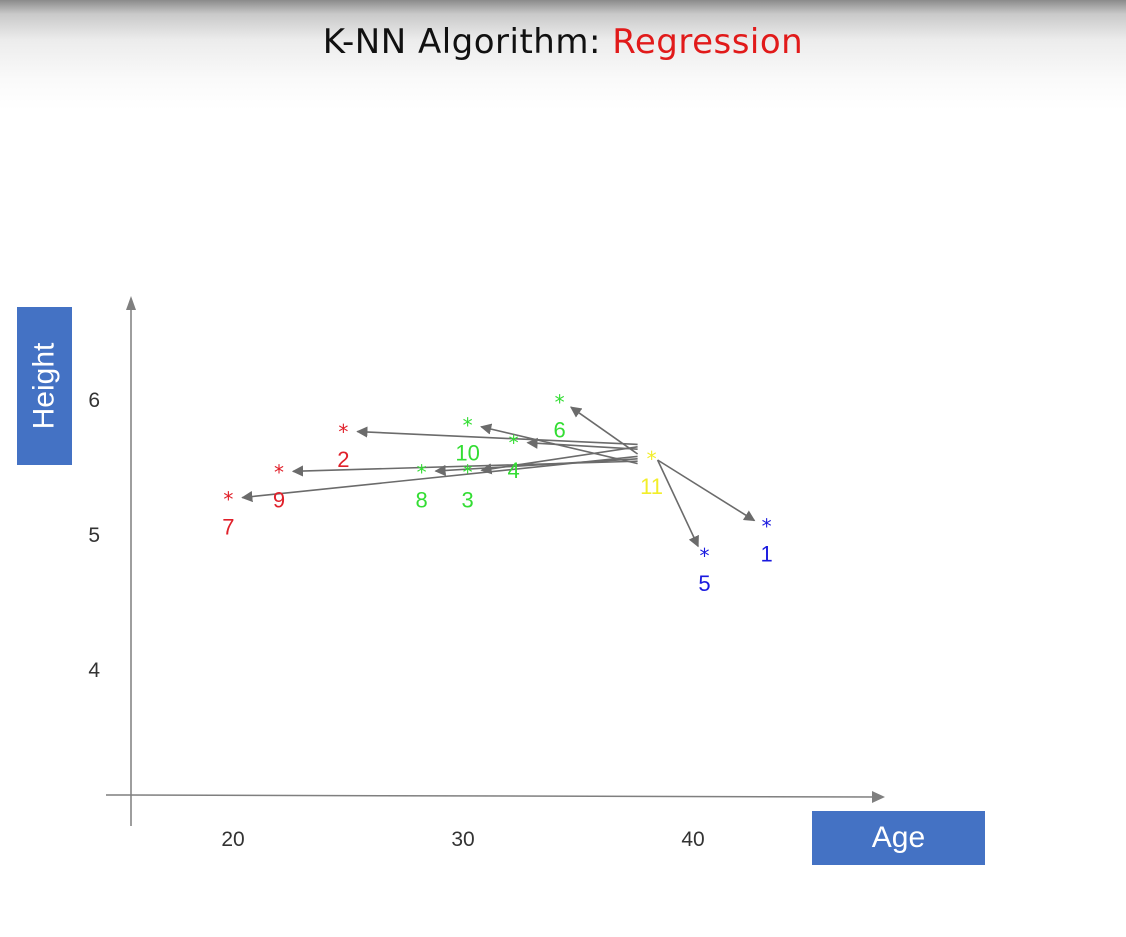  I want to click on x-tick-label: 30, so click(462, 839).